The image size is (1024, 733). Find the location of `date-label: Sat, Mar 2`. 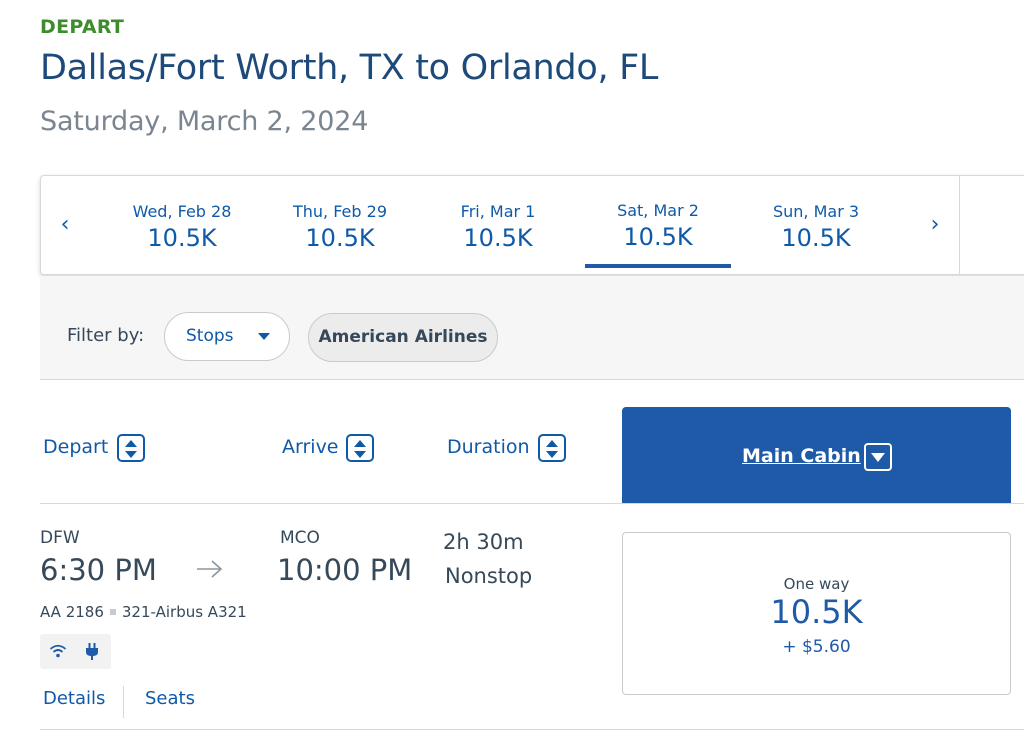

date-label: Sat, Mar 2 is located at coordinates (658, 210).